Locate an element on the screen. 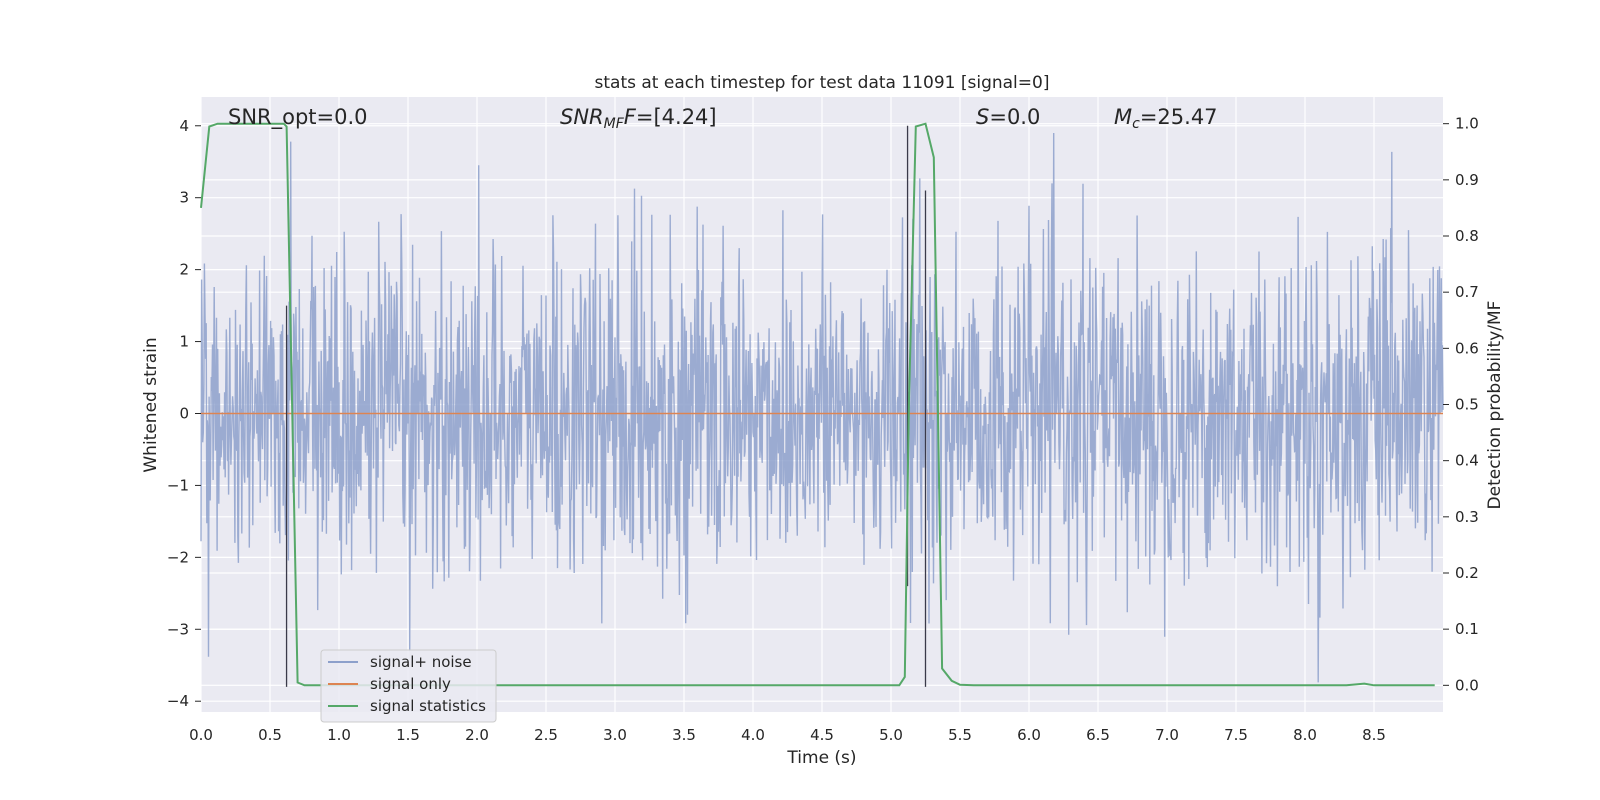  y2-tick-label: 0.0 is located at coordinates (1467, 685).